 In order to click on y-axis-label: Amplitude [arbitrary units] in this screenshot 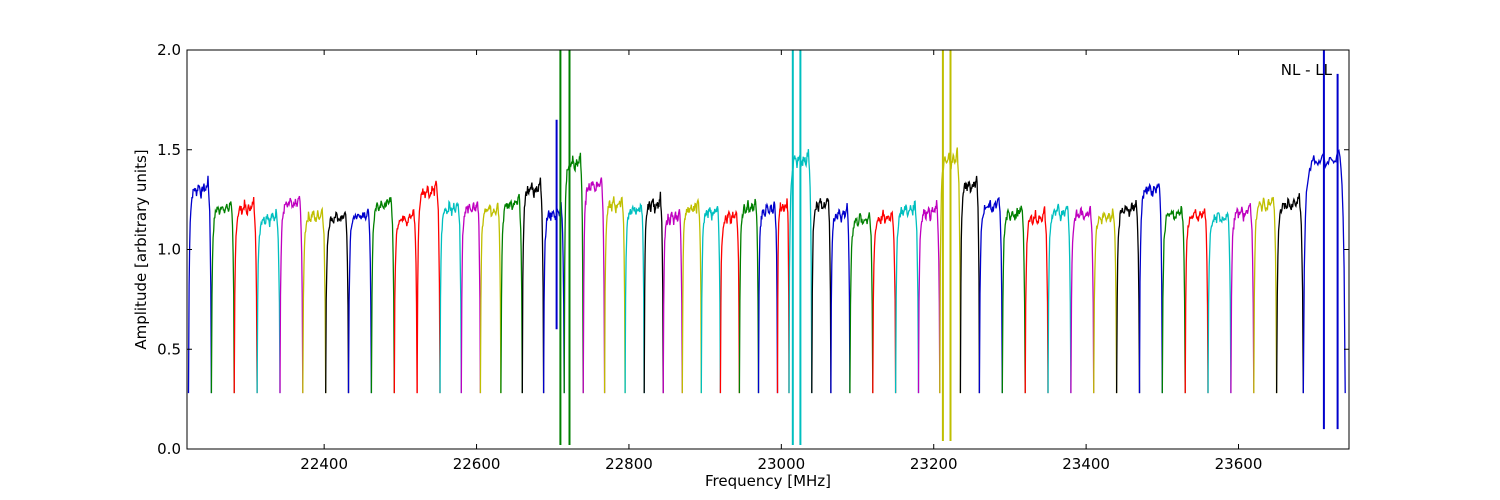, I will do `click(141, 249)`.